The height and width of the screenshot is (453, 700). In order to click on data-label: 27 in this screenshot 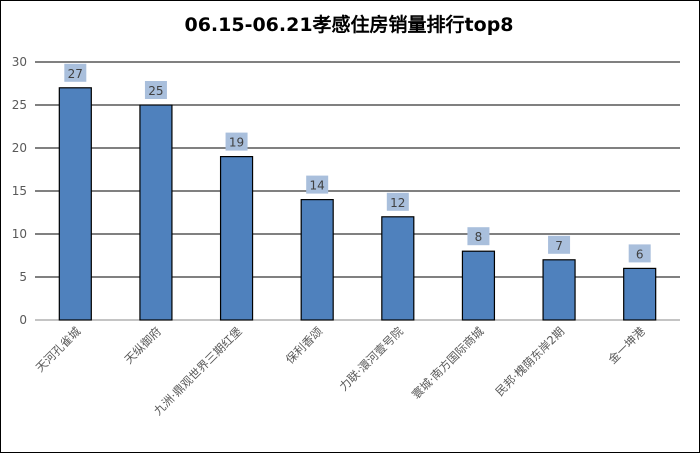, I will do `click(75, 74)`.